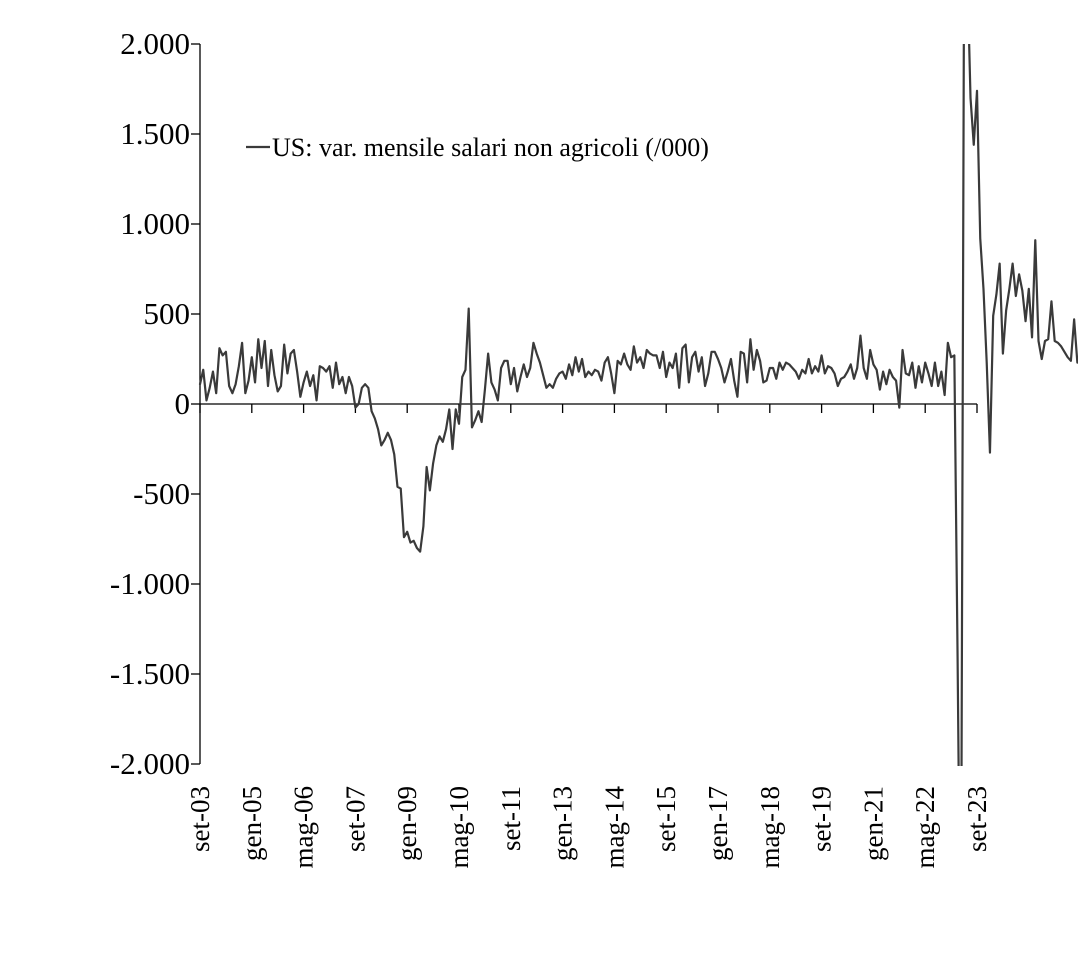 This screenshot has height=969, width=1078. What do you see at coordinates (925, 827) in the screenshot?
I see `x-tick-label: mag-22` at bounding box center [925, 827].